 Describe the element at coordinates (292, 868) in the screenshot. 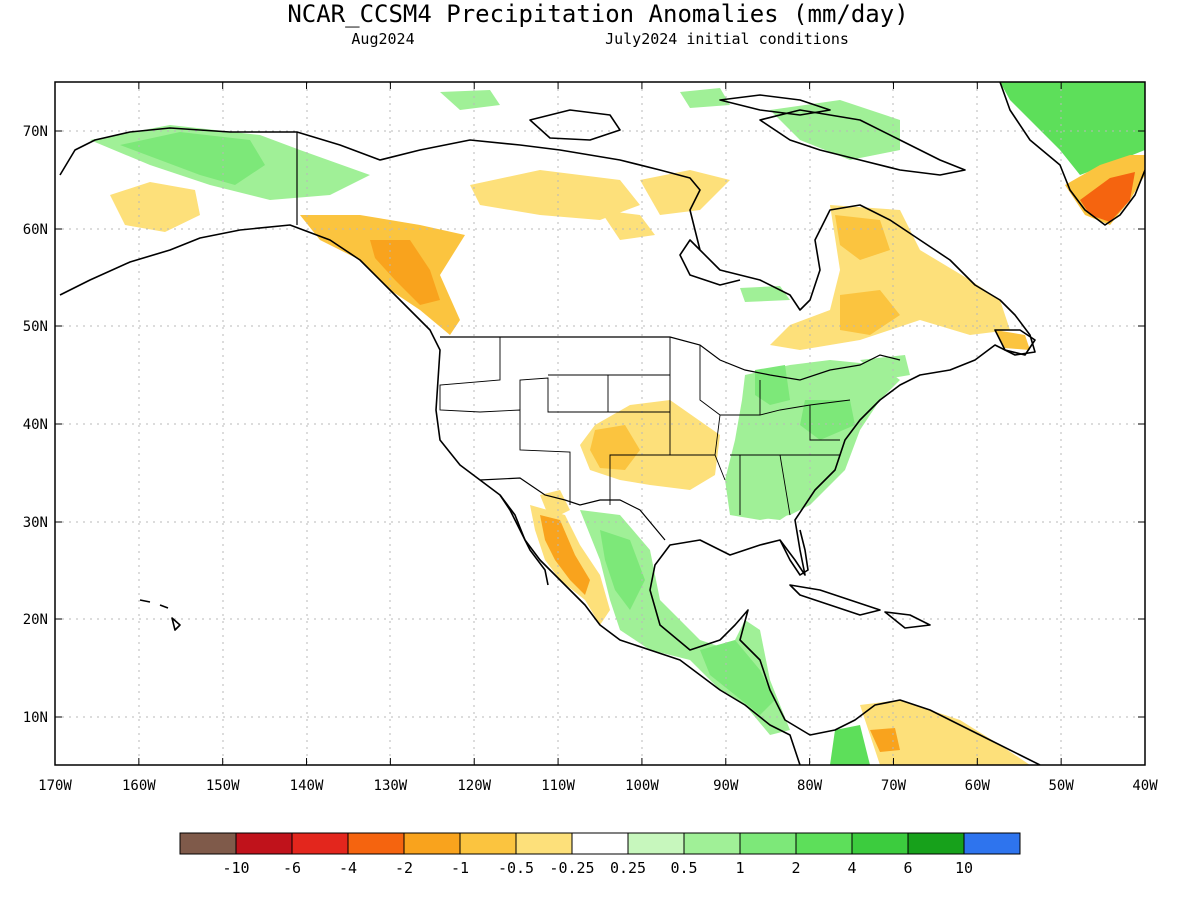

I see `colorbar-label: -6` at that location.